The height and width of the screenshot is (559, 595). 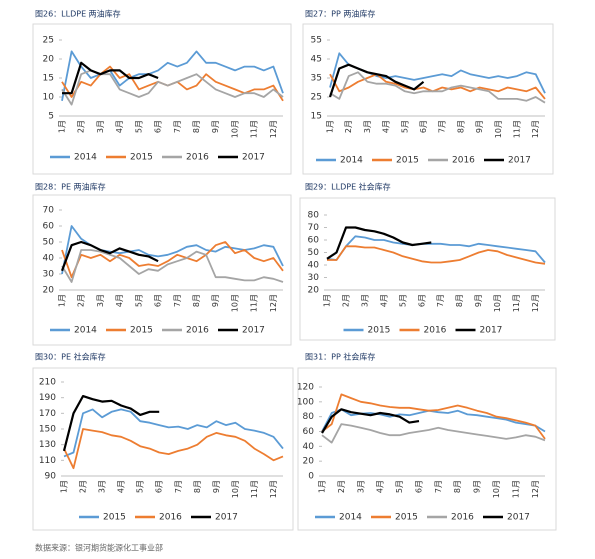 I want to click on y-tick-label: 100, so click(x=305, y=402).